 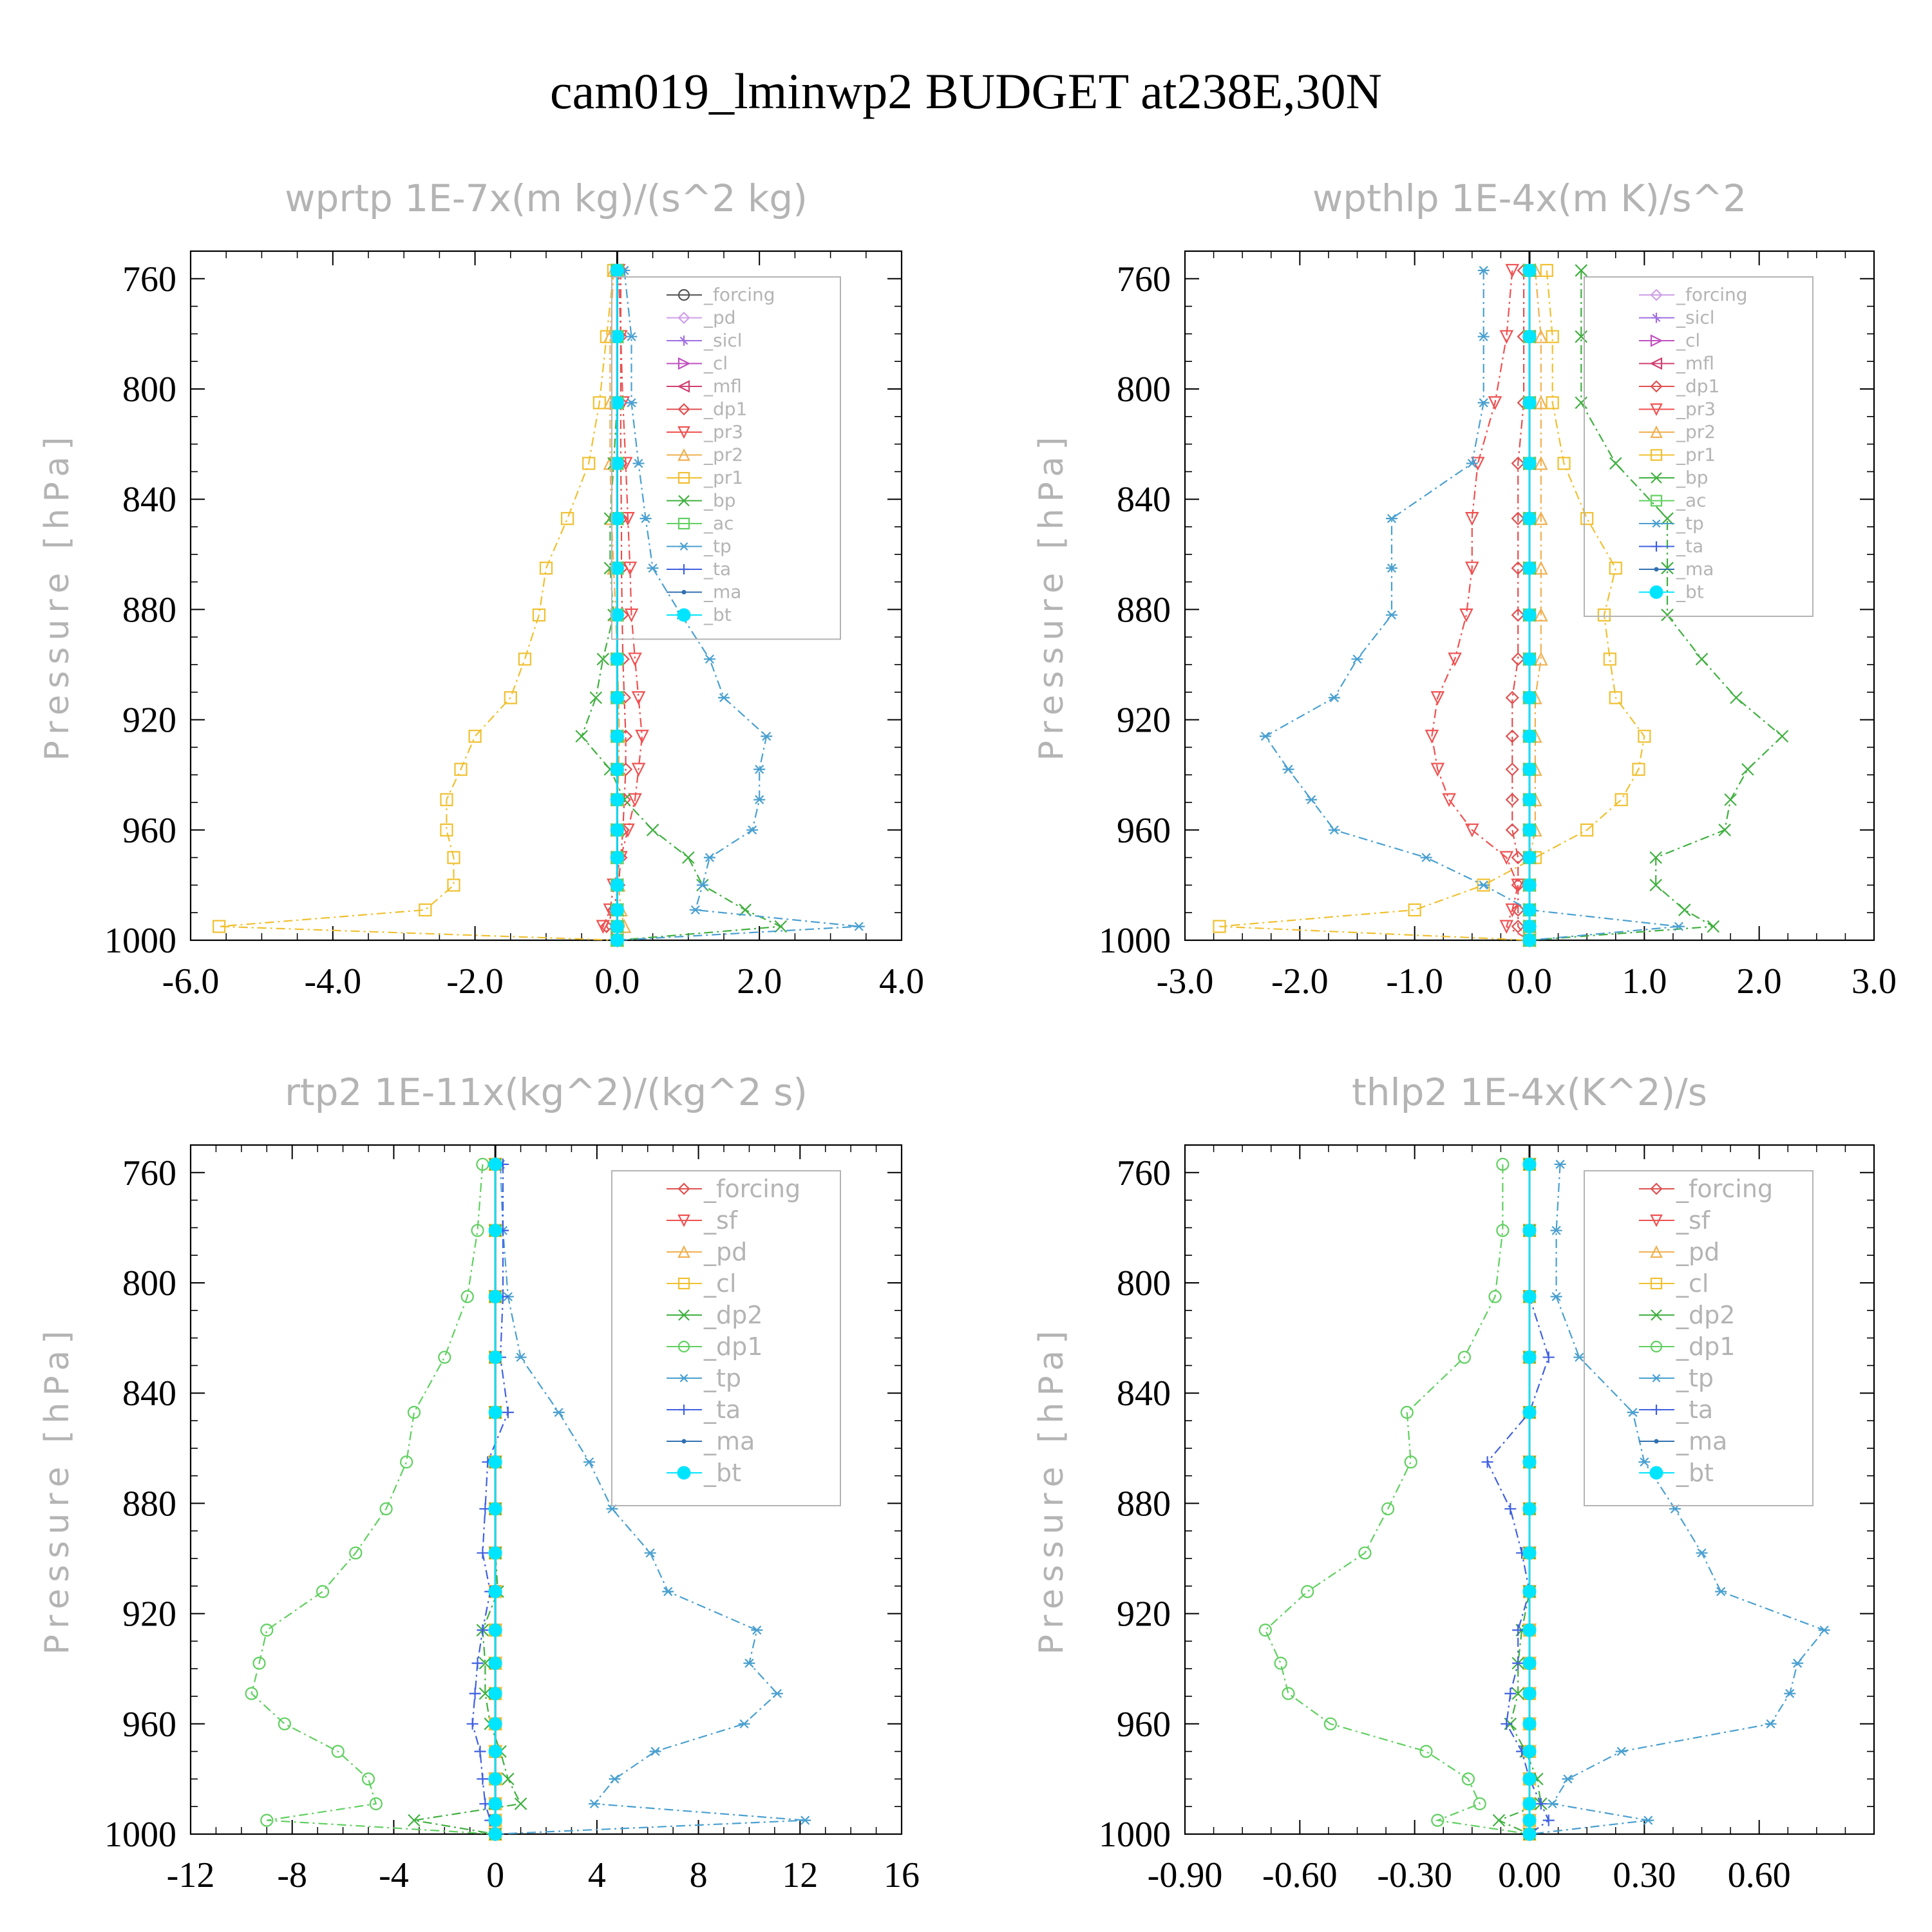 I want to click on legend-label: _pr3, so click(x=1696, y=410).